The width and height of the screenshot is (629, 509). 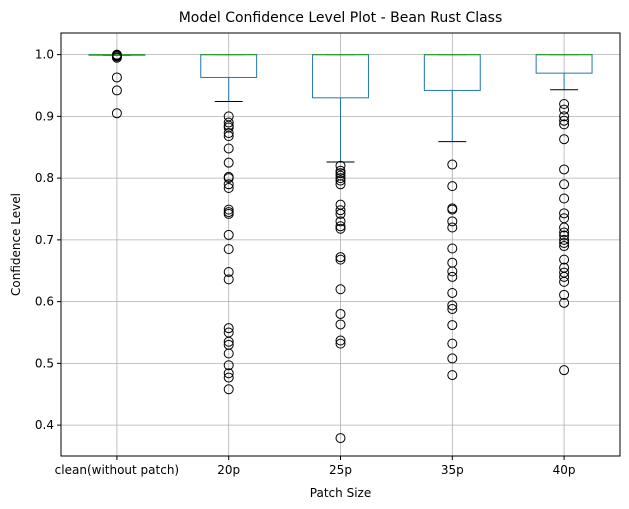 What do you see at coordinates (564, 470) in the screenshot?
I see `x-tick-label: 40p` at bounding box center [564, 470].